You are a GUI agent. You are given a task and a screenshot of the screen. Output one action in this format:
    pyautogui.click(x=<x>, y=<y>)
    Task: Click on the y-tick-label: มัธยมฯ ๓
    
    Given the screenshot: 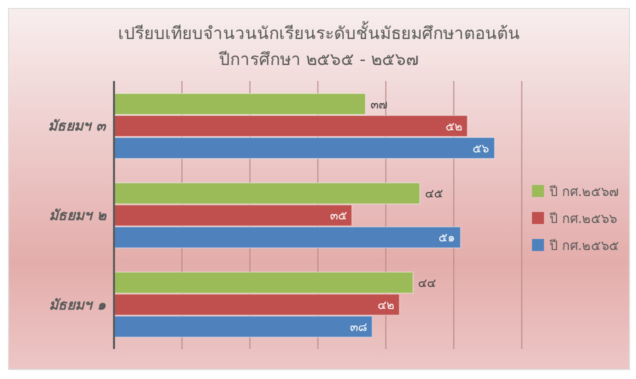 What is the action you would take?
    pyautogui.click(x=77, y=126)
    